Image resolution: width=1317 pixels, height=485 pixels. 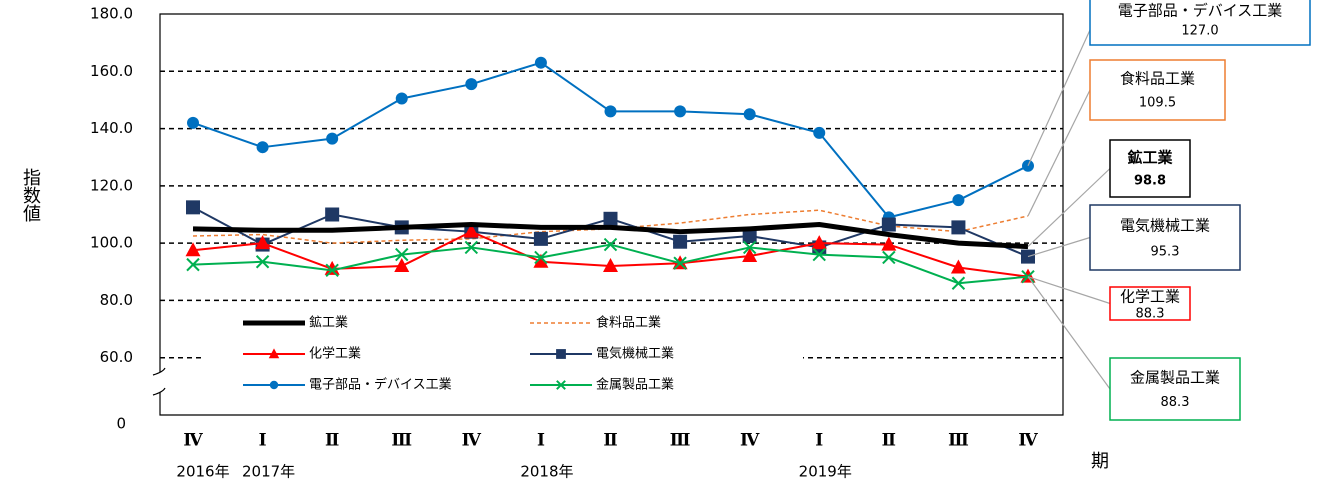 What do you see at coordinates (380, 385) in the screenshot?
I see `legend-label: 電子部品・デバイス工業` at bounding box center [380, 385].